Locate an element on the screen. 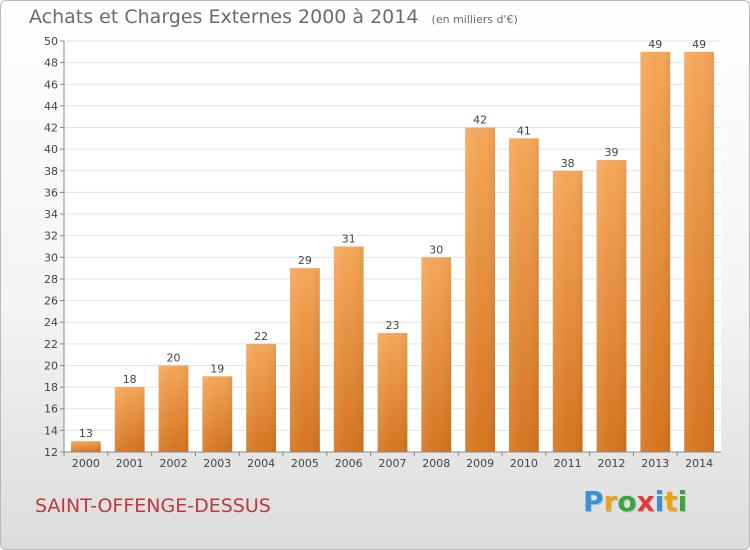 The width and height of the screenshot is (750, 550). y-tick-label: 20 is located at coordinates (51, 365).